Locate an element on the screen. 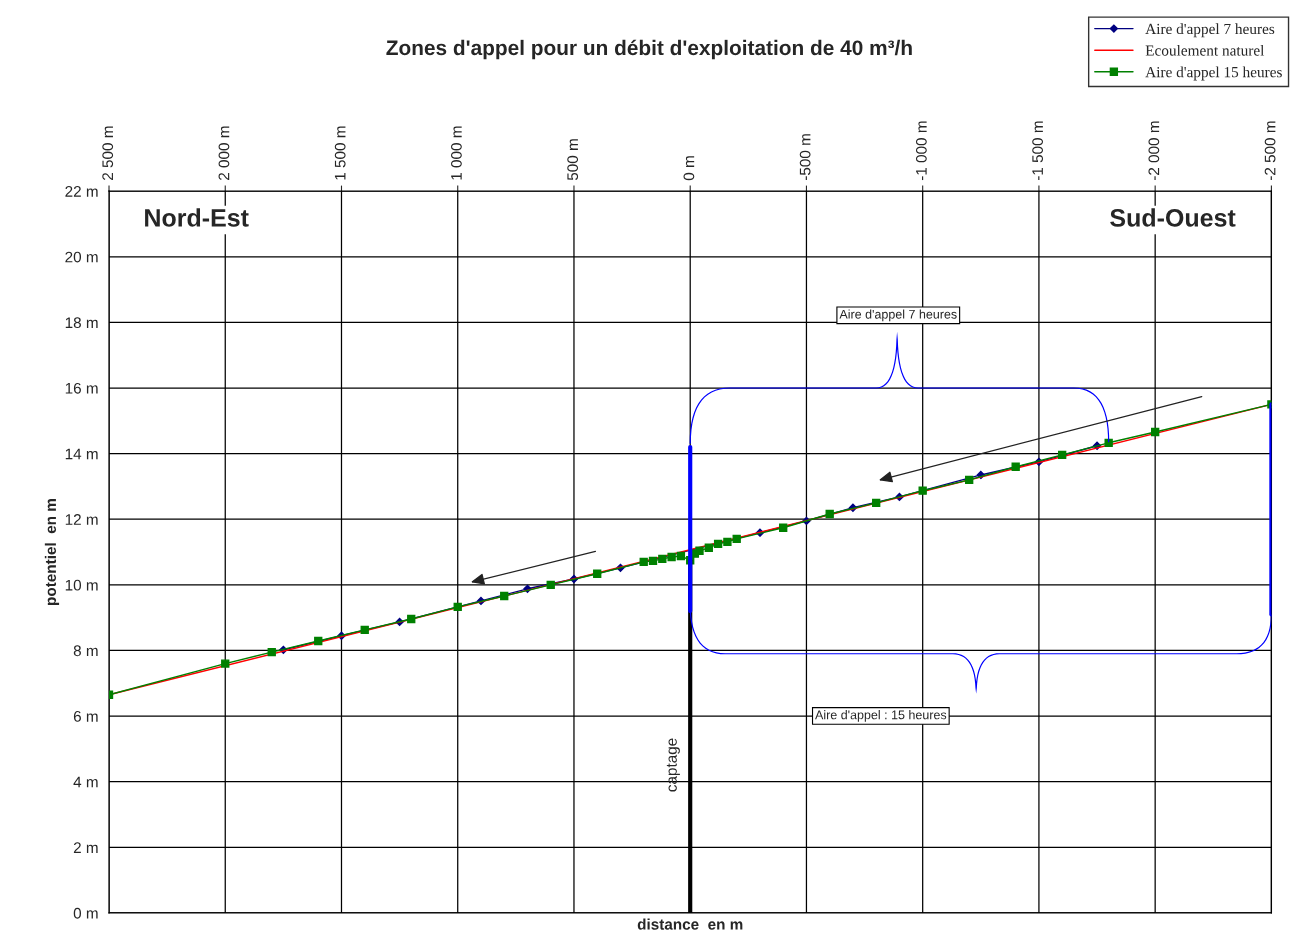  legend-label: Ecoulement naturel is located at coordinates (1205, 50).